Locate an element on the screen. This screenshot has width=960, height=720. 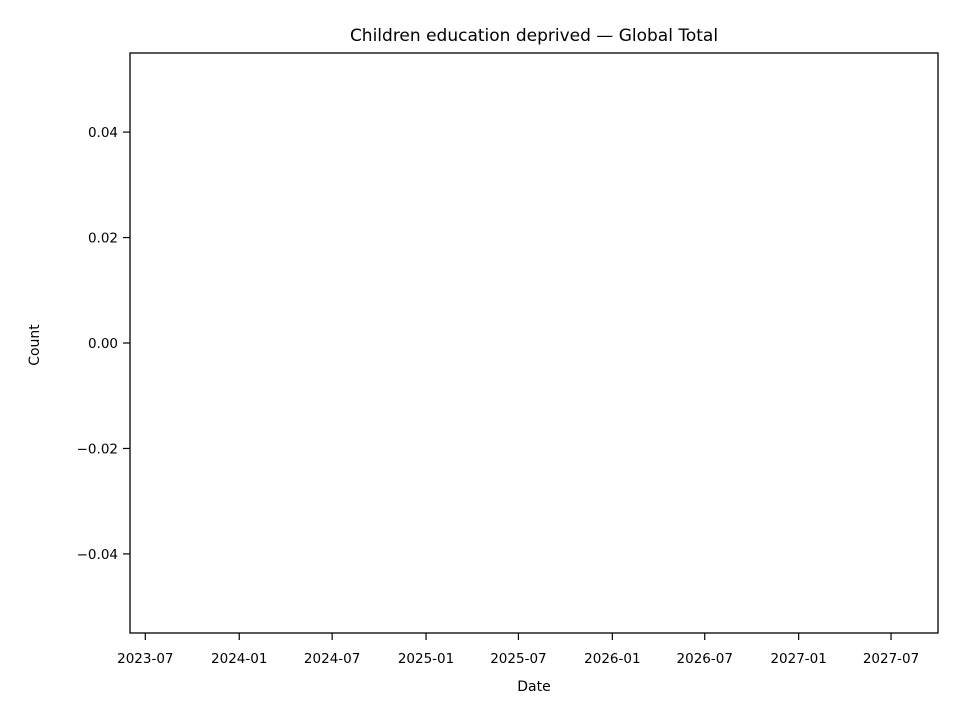
x-tick-label: 2026-07 is located at coordinates (705, 659).